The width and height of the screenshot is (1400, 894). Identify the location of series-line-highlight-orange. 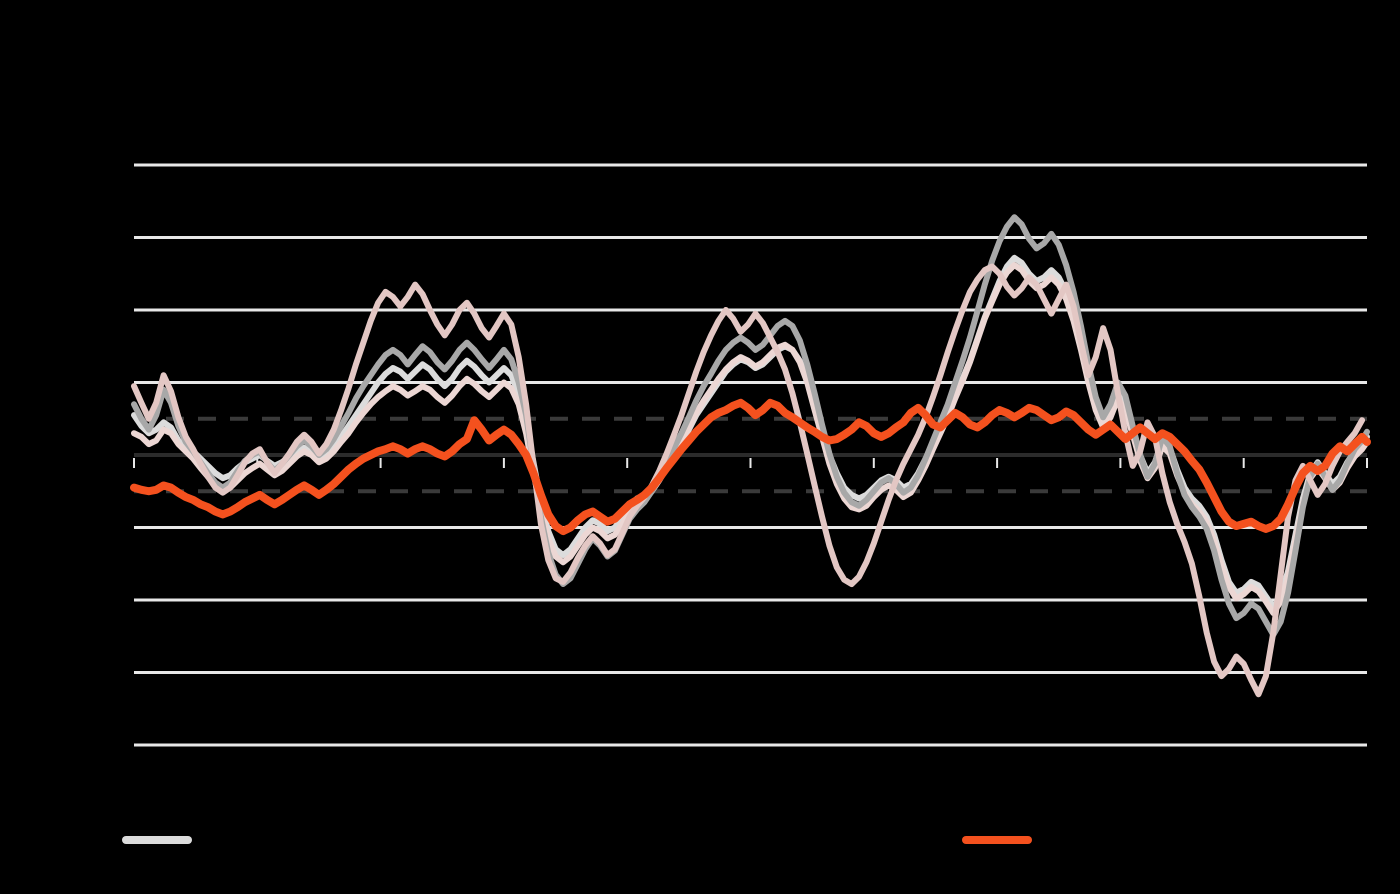
(750, 467).